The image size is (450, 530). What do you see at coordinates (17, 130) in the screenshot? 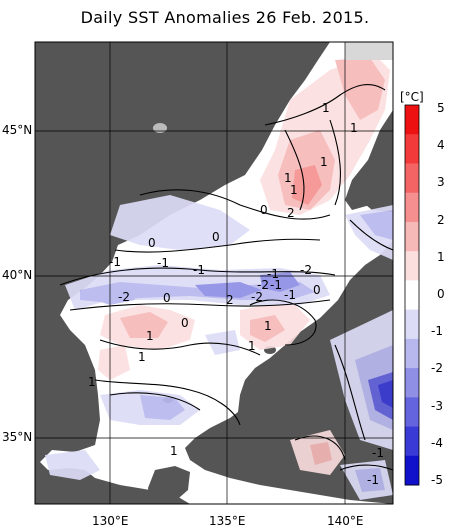
I see `lat-label-45n: 45°N` at bounding box center [17, 130].